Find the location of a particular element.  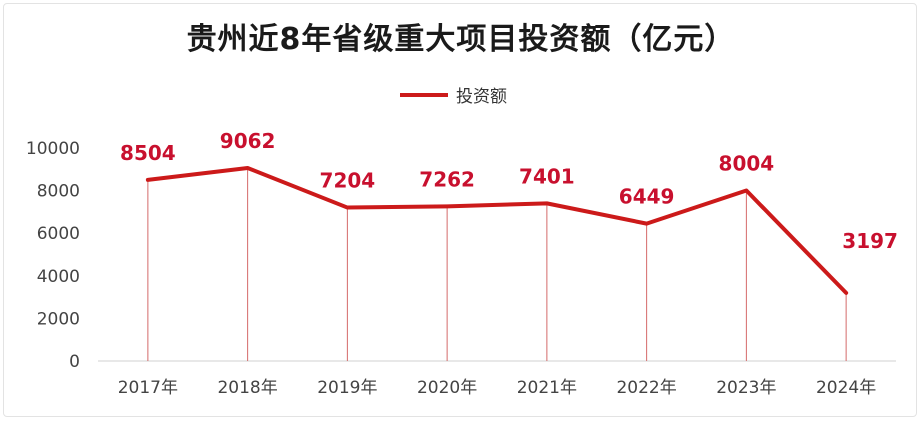

data-label: 3197 is located at coordinates (870, 241).